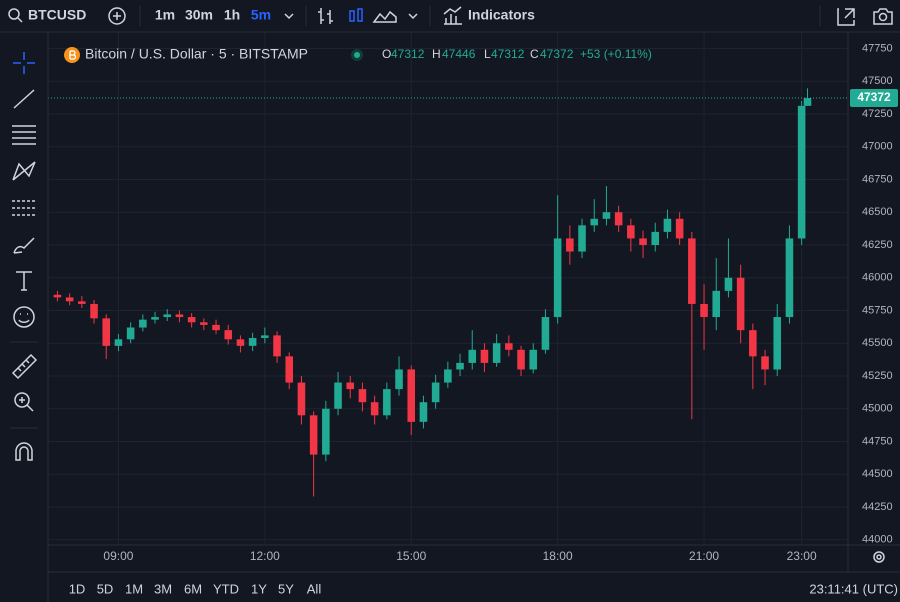 This screenshot has width=900, height=602. I want to click on range-button: All, so click(314, 588).